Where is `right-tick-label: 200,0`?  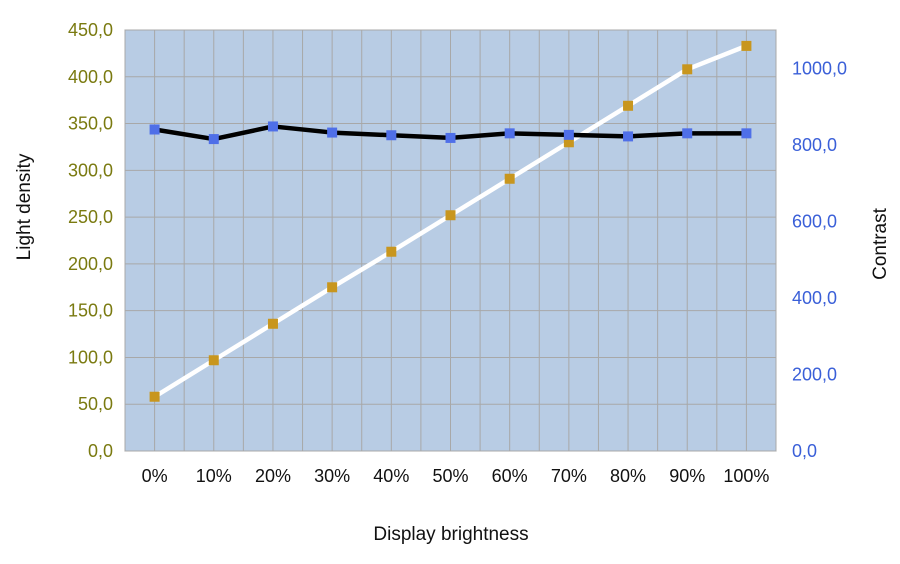
right-tick-label: 200,0 is located at coordinates (814, 374).